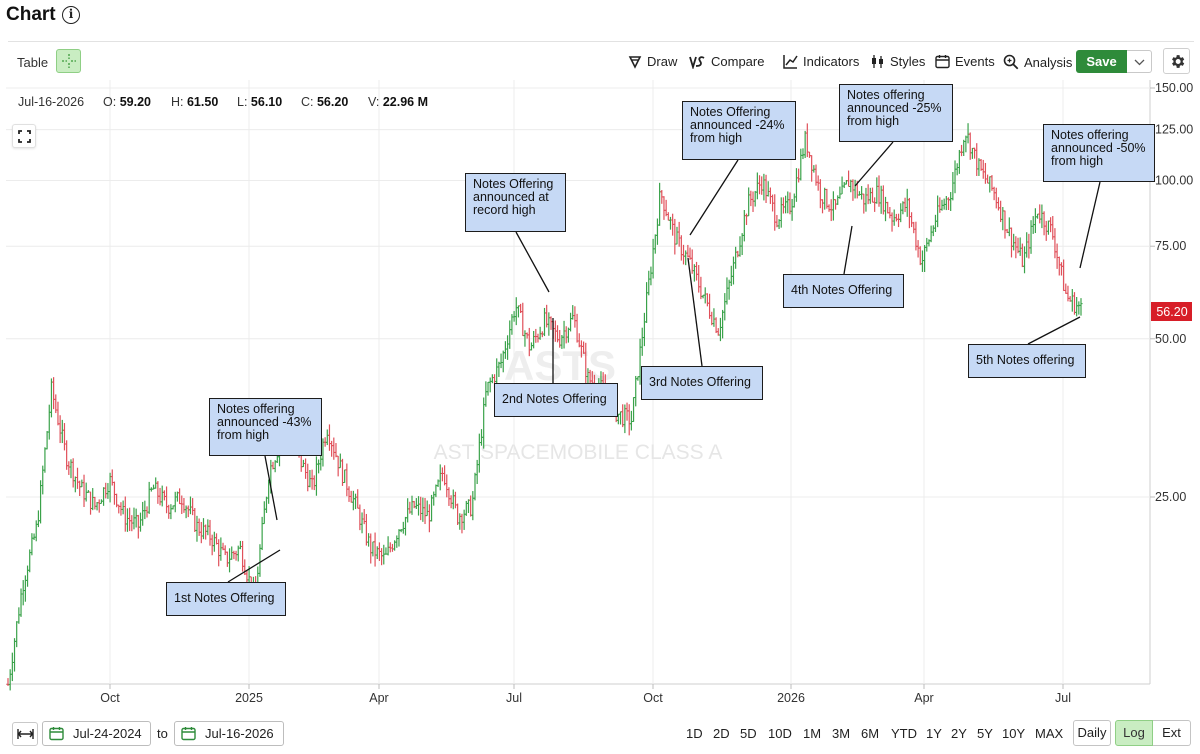 The image size is (1200, 754). Describe the element at coordinates (1170, 339) in the screenshot. I see `y-tick-label: 50.00` at that location.